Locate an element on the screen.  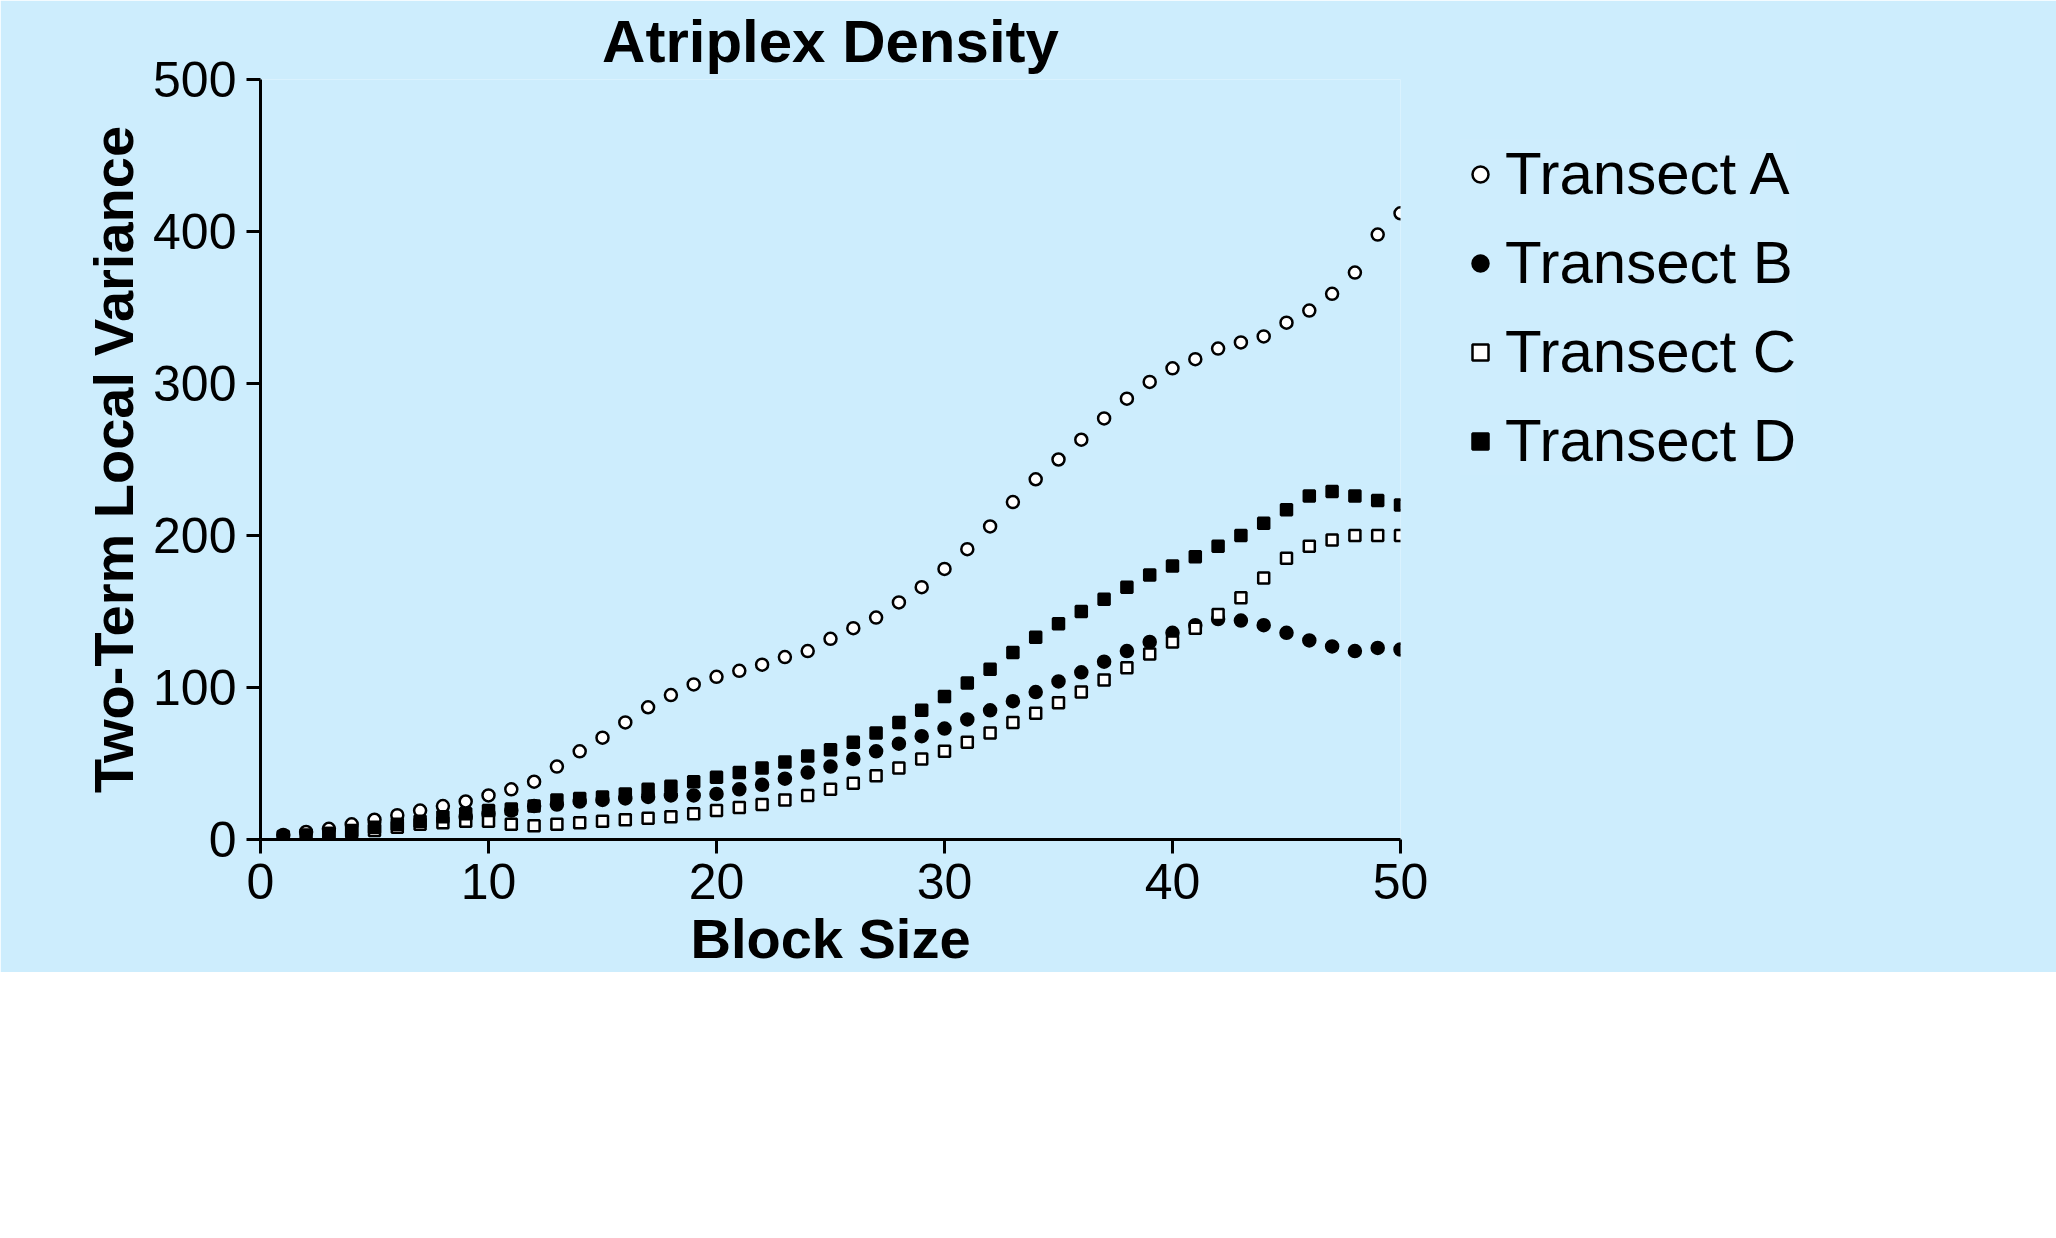
legend-label: Transect D is located at coordinates (1651, 440).